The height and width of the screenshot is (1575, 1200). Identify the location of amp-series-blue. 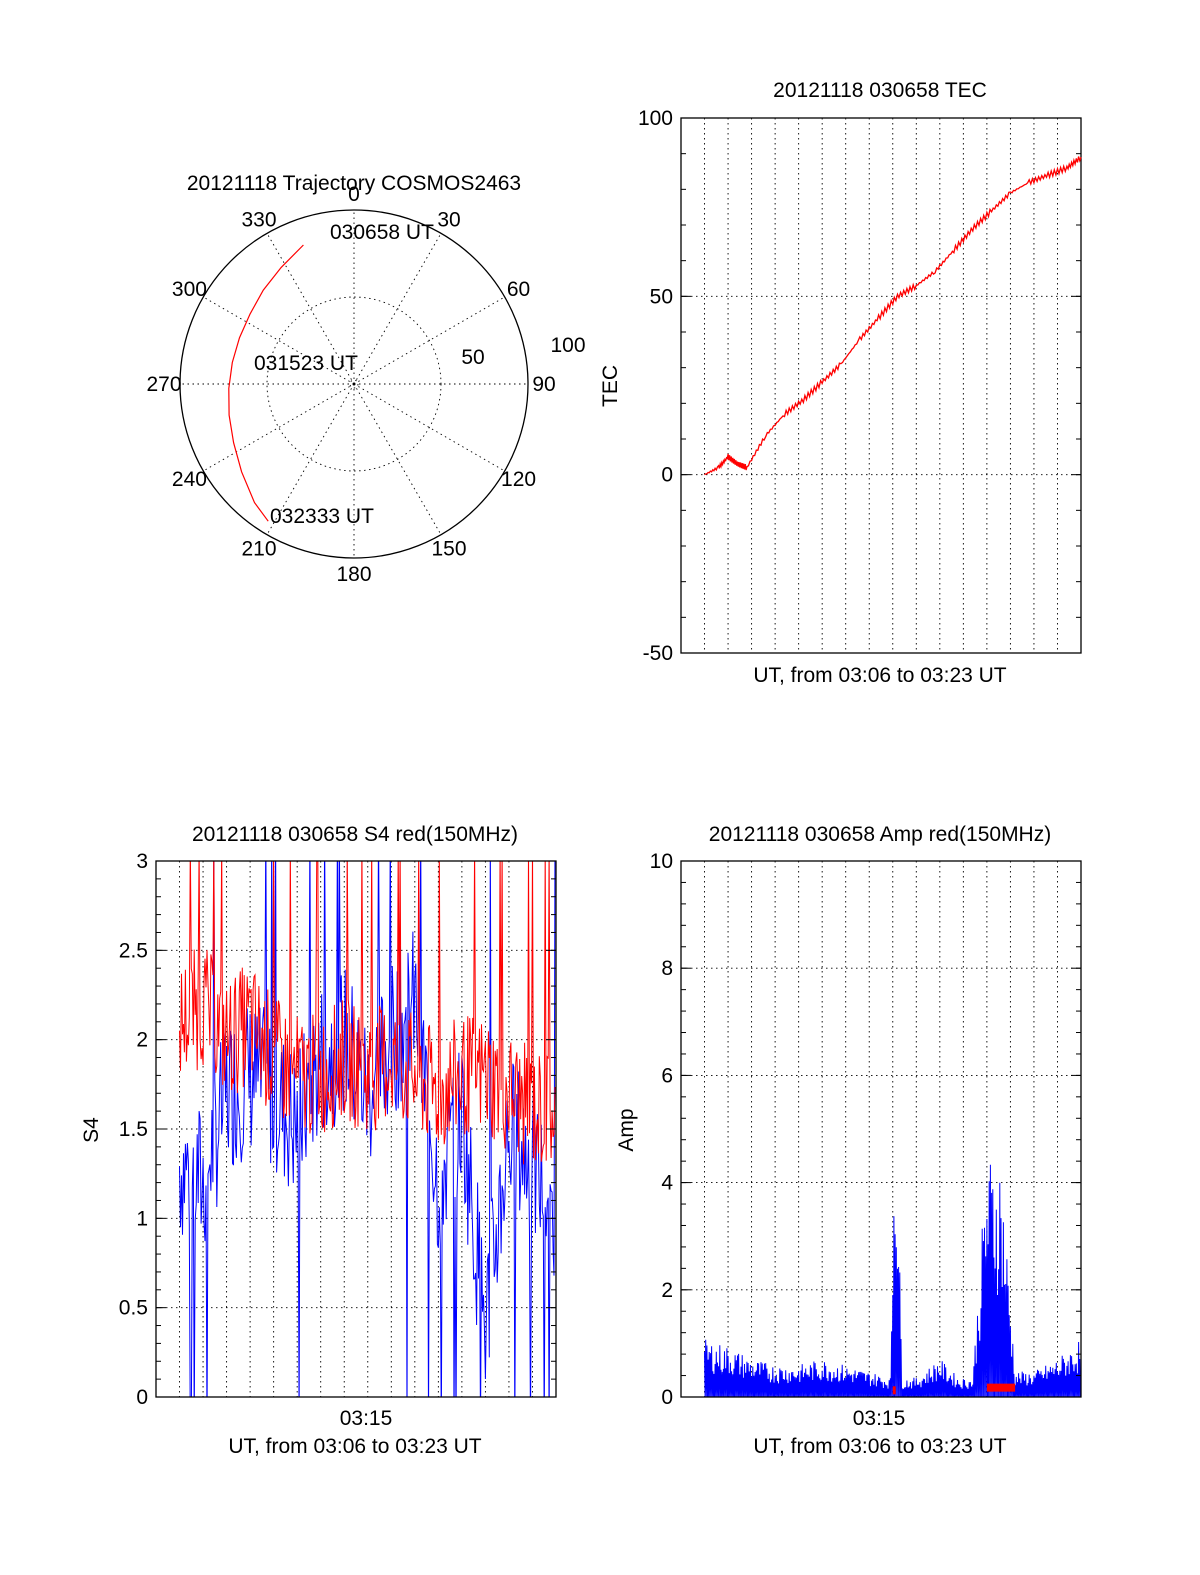
(892, 1281).